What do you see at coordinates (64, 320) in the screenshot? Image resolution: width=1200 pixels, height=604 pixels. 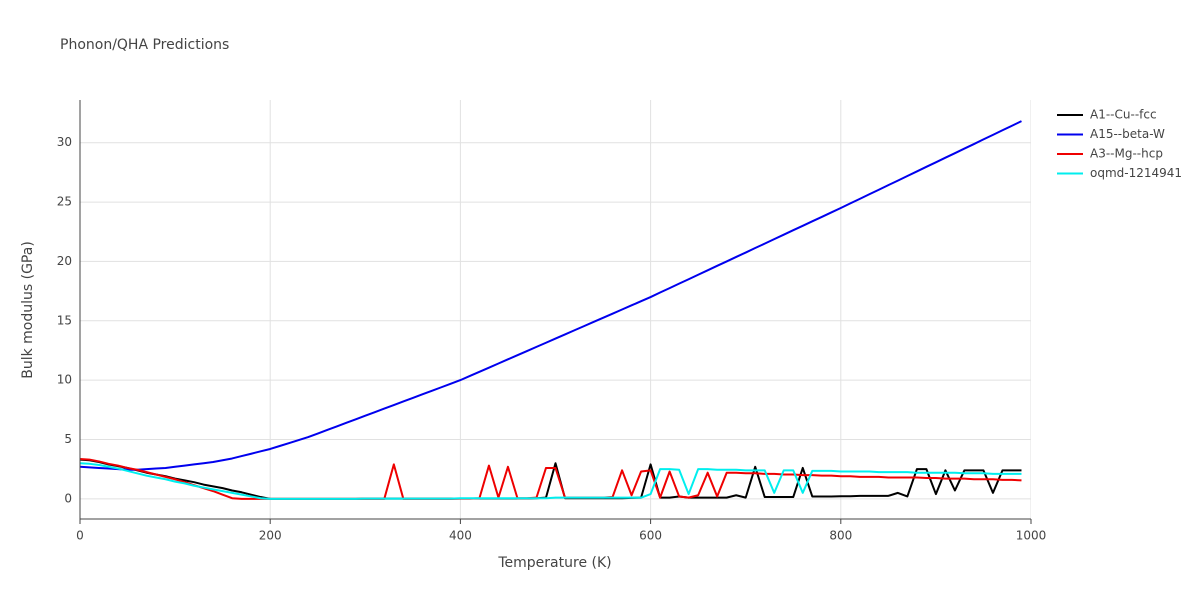 I see `y-tick-label: 15` at bounding box center [64, 320].